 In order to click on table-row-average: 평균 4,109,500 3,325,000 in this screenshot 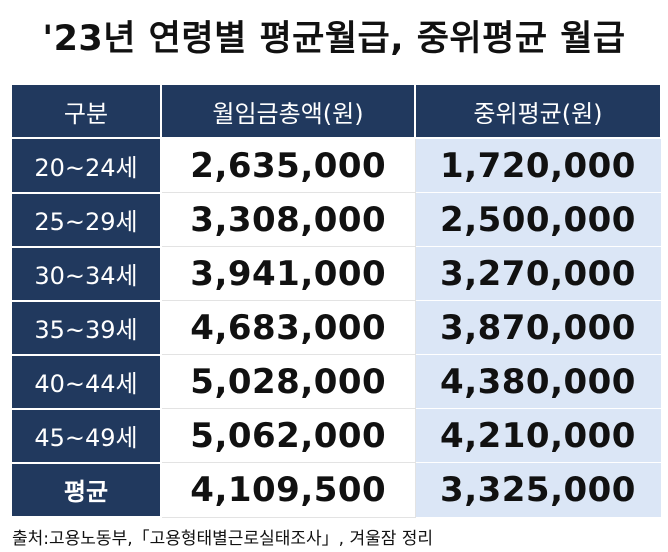, I will do `click(336, 490)`.